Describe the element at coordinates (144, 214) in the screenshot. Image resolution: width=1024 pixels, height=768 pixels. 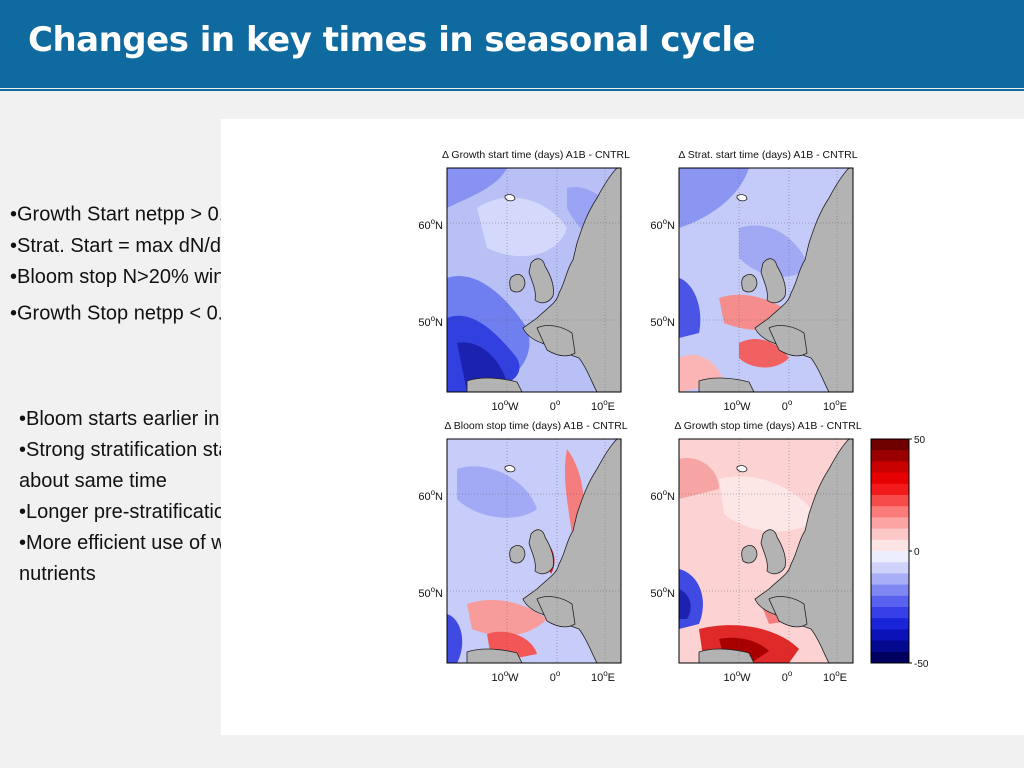
I see `definition-text: •Growth Start netpp > 0.1gCm` at that location.